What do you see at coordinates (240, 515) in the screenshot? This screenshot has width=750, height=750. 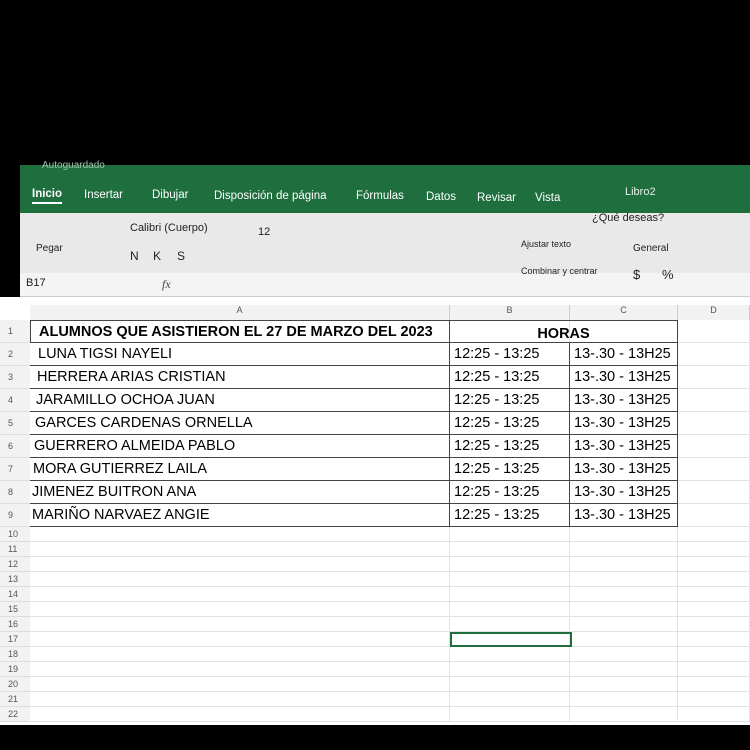 I see `data-cell: MARIÑO NARVAEZ ANGIE` at bounding box center [240, 515].